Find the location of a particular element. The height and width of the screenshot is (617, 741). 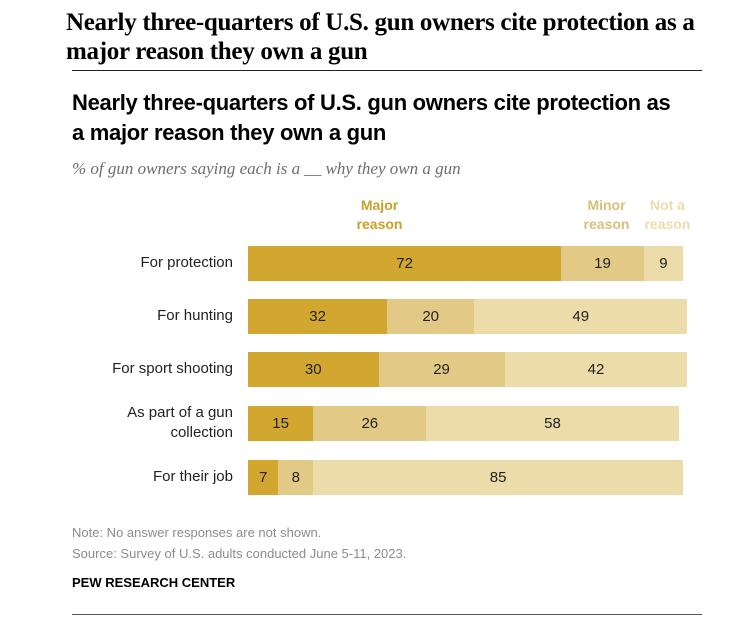

bar-major-reason: 32 is located at coordinates (318, 316).